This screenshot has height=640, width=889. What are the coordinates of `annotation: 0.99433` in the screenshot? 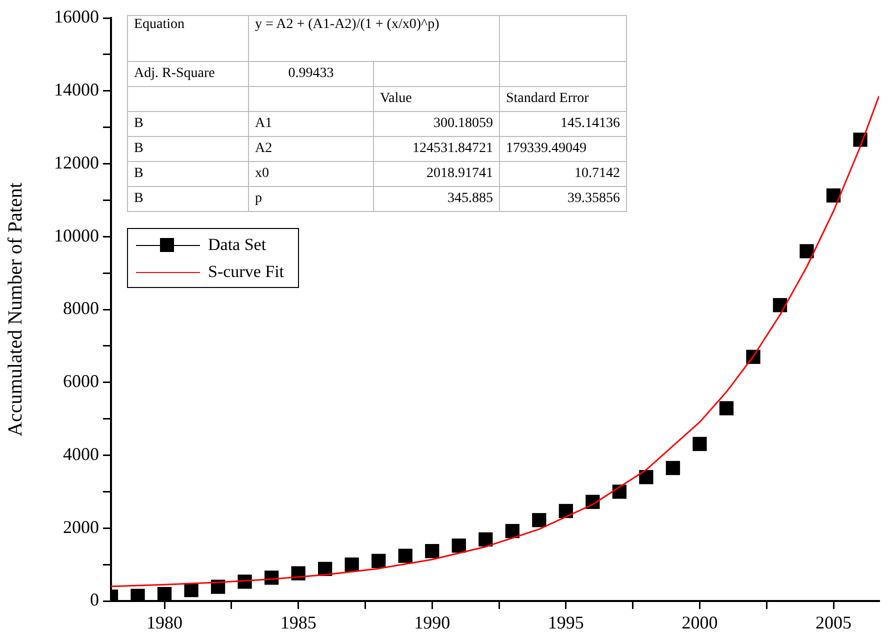 It's located at (311, 74).